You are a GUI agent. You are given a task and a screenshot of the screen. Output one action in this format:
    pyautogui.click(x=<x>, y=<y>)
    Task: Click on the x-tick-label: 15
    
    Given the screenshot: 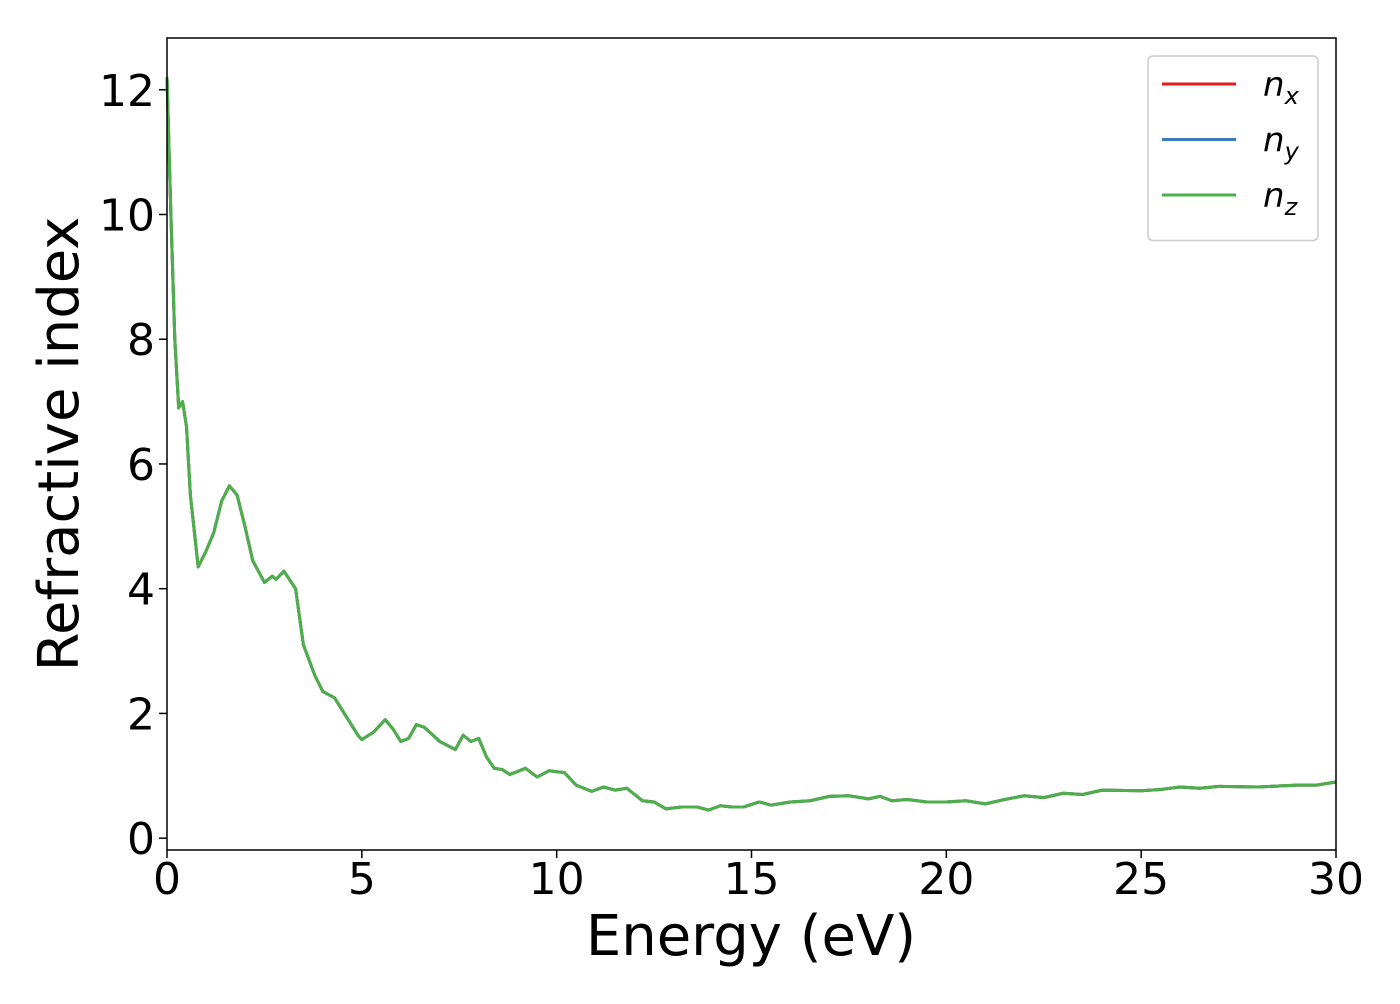 What is the action you would take?
    pyautogui.click(x=752, y=879)
    